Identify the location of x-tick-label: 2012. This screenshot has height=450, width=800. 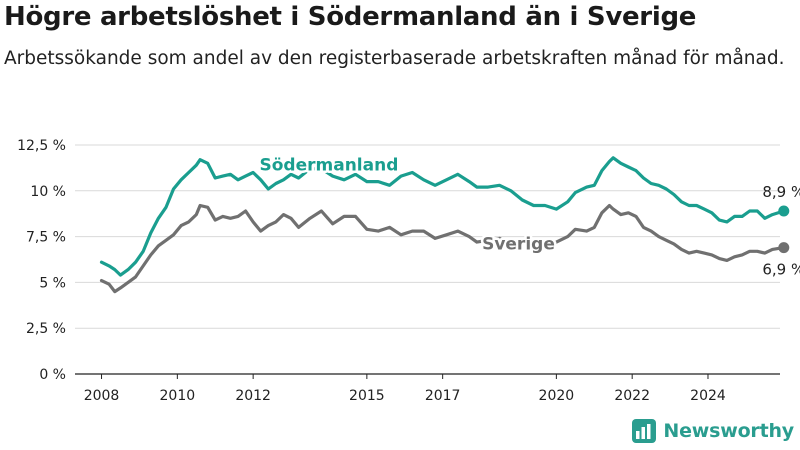
(253, 396).